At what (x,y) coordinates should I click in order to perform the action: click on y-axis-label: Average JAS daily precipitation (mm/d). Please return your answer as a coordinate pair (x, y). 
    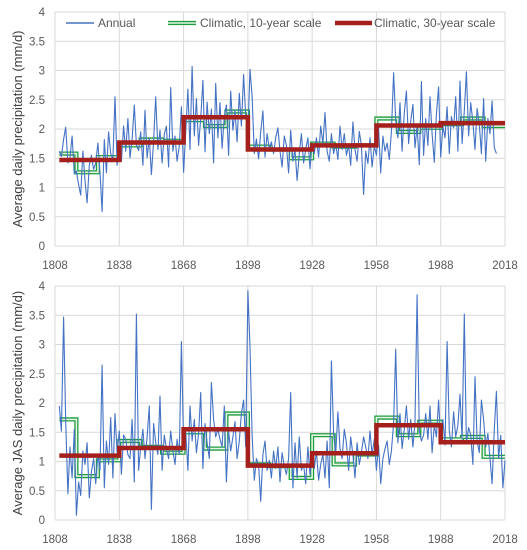
    Looking at the image, I should click on (17, 403).